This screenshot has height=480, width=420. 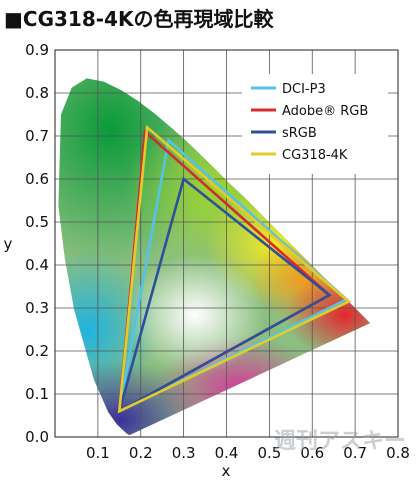 I want to click on legend-label: DCI-P3, so click(x=304, y=89).